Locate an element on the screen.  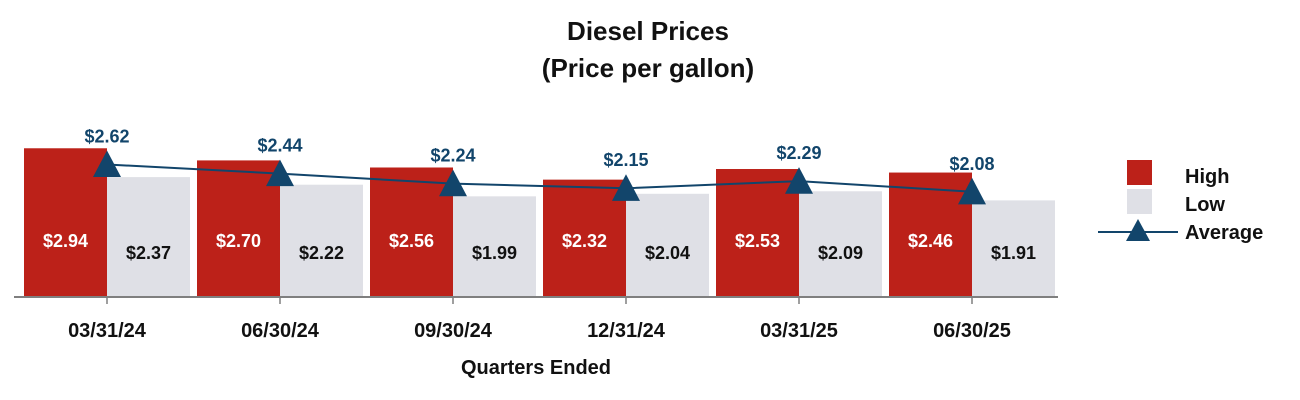
low-value-label: $2.37 is located at coordinates (148, 253).